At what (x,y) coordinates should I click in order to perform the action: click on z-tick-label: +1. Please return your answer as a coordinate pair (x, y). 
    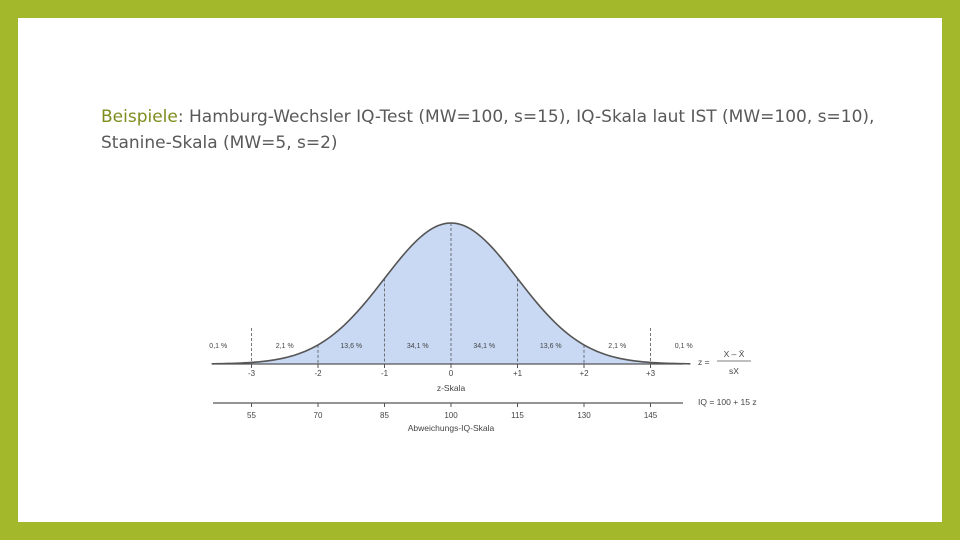
    Looking at the image, I should click on (518, 373).